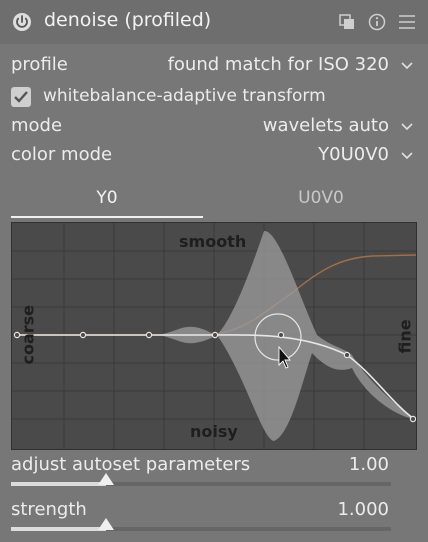 The width and height of the screenshot is (428, 542). What do you see at coordinates (321, 198) in the screenshot?
I see `tab-u0v0: U0V0` at bounding box center [321, 198].